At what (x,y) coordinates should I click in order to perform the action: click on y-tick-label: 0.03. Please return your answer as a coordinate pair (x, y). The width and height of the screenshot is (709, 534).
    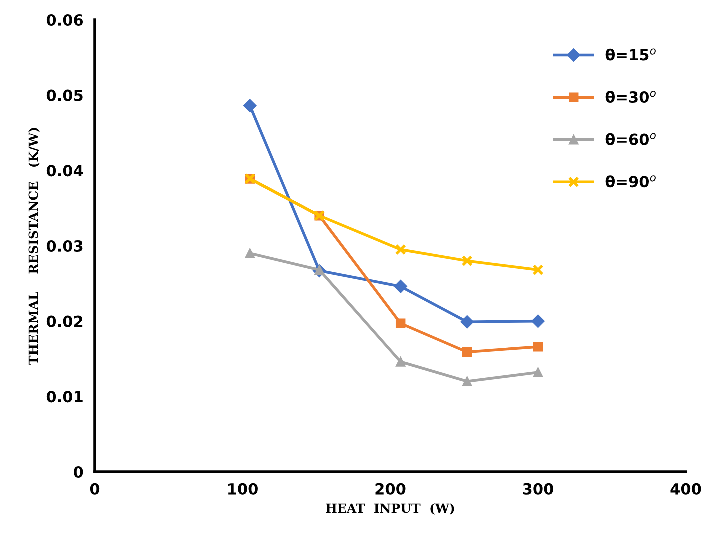
    Looking at the image, I should click on (64, 246).